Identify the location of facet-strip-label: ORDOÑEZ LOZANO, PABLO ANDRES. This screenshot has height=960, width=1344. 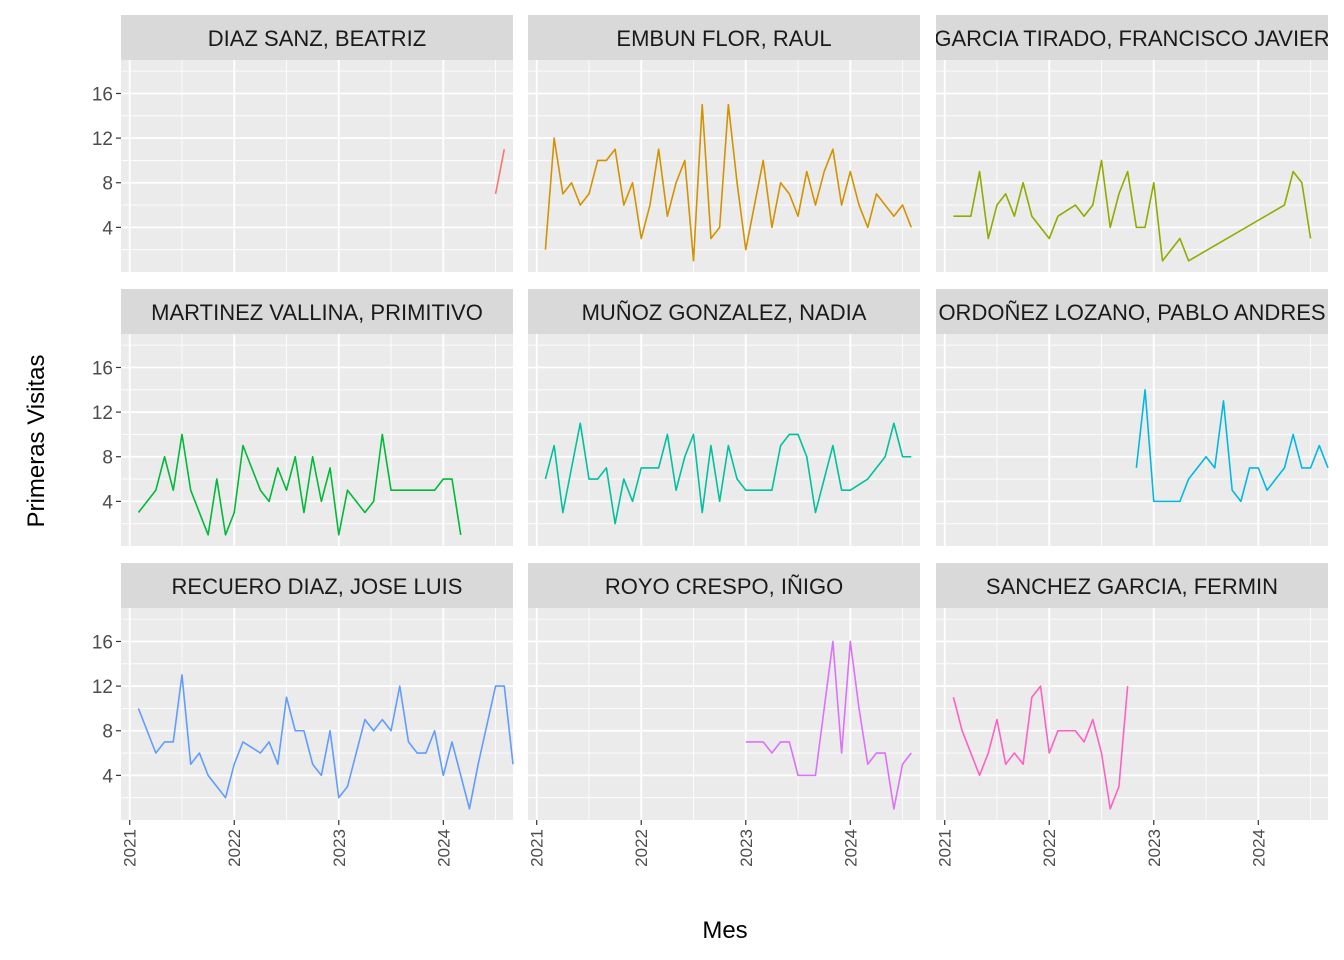
(1131, 312).